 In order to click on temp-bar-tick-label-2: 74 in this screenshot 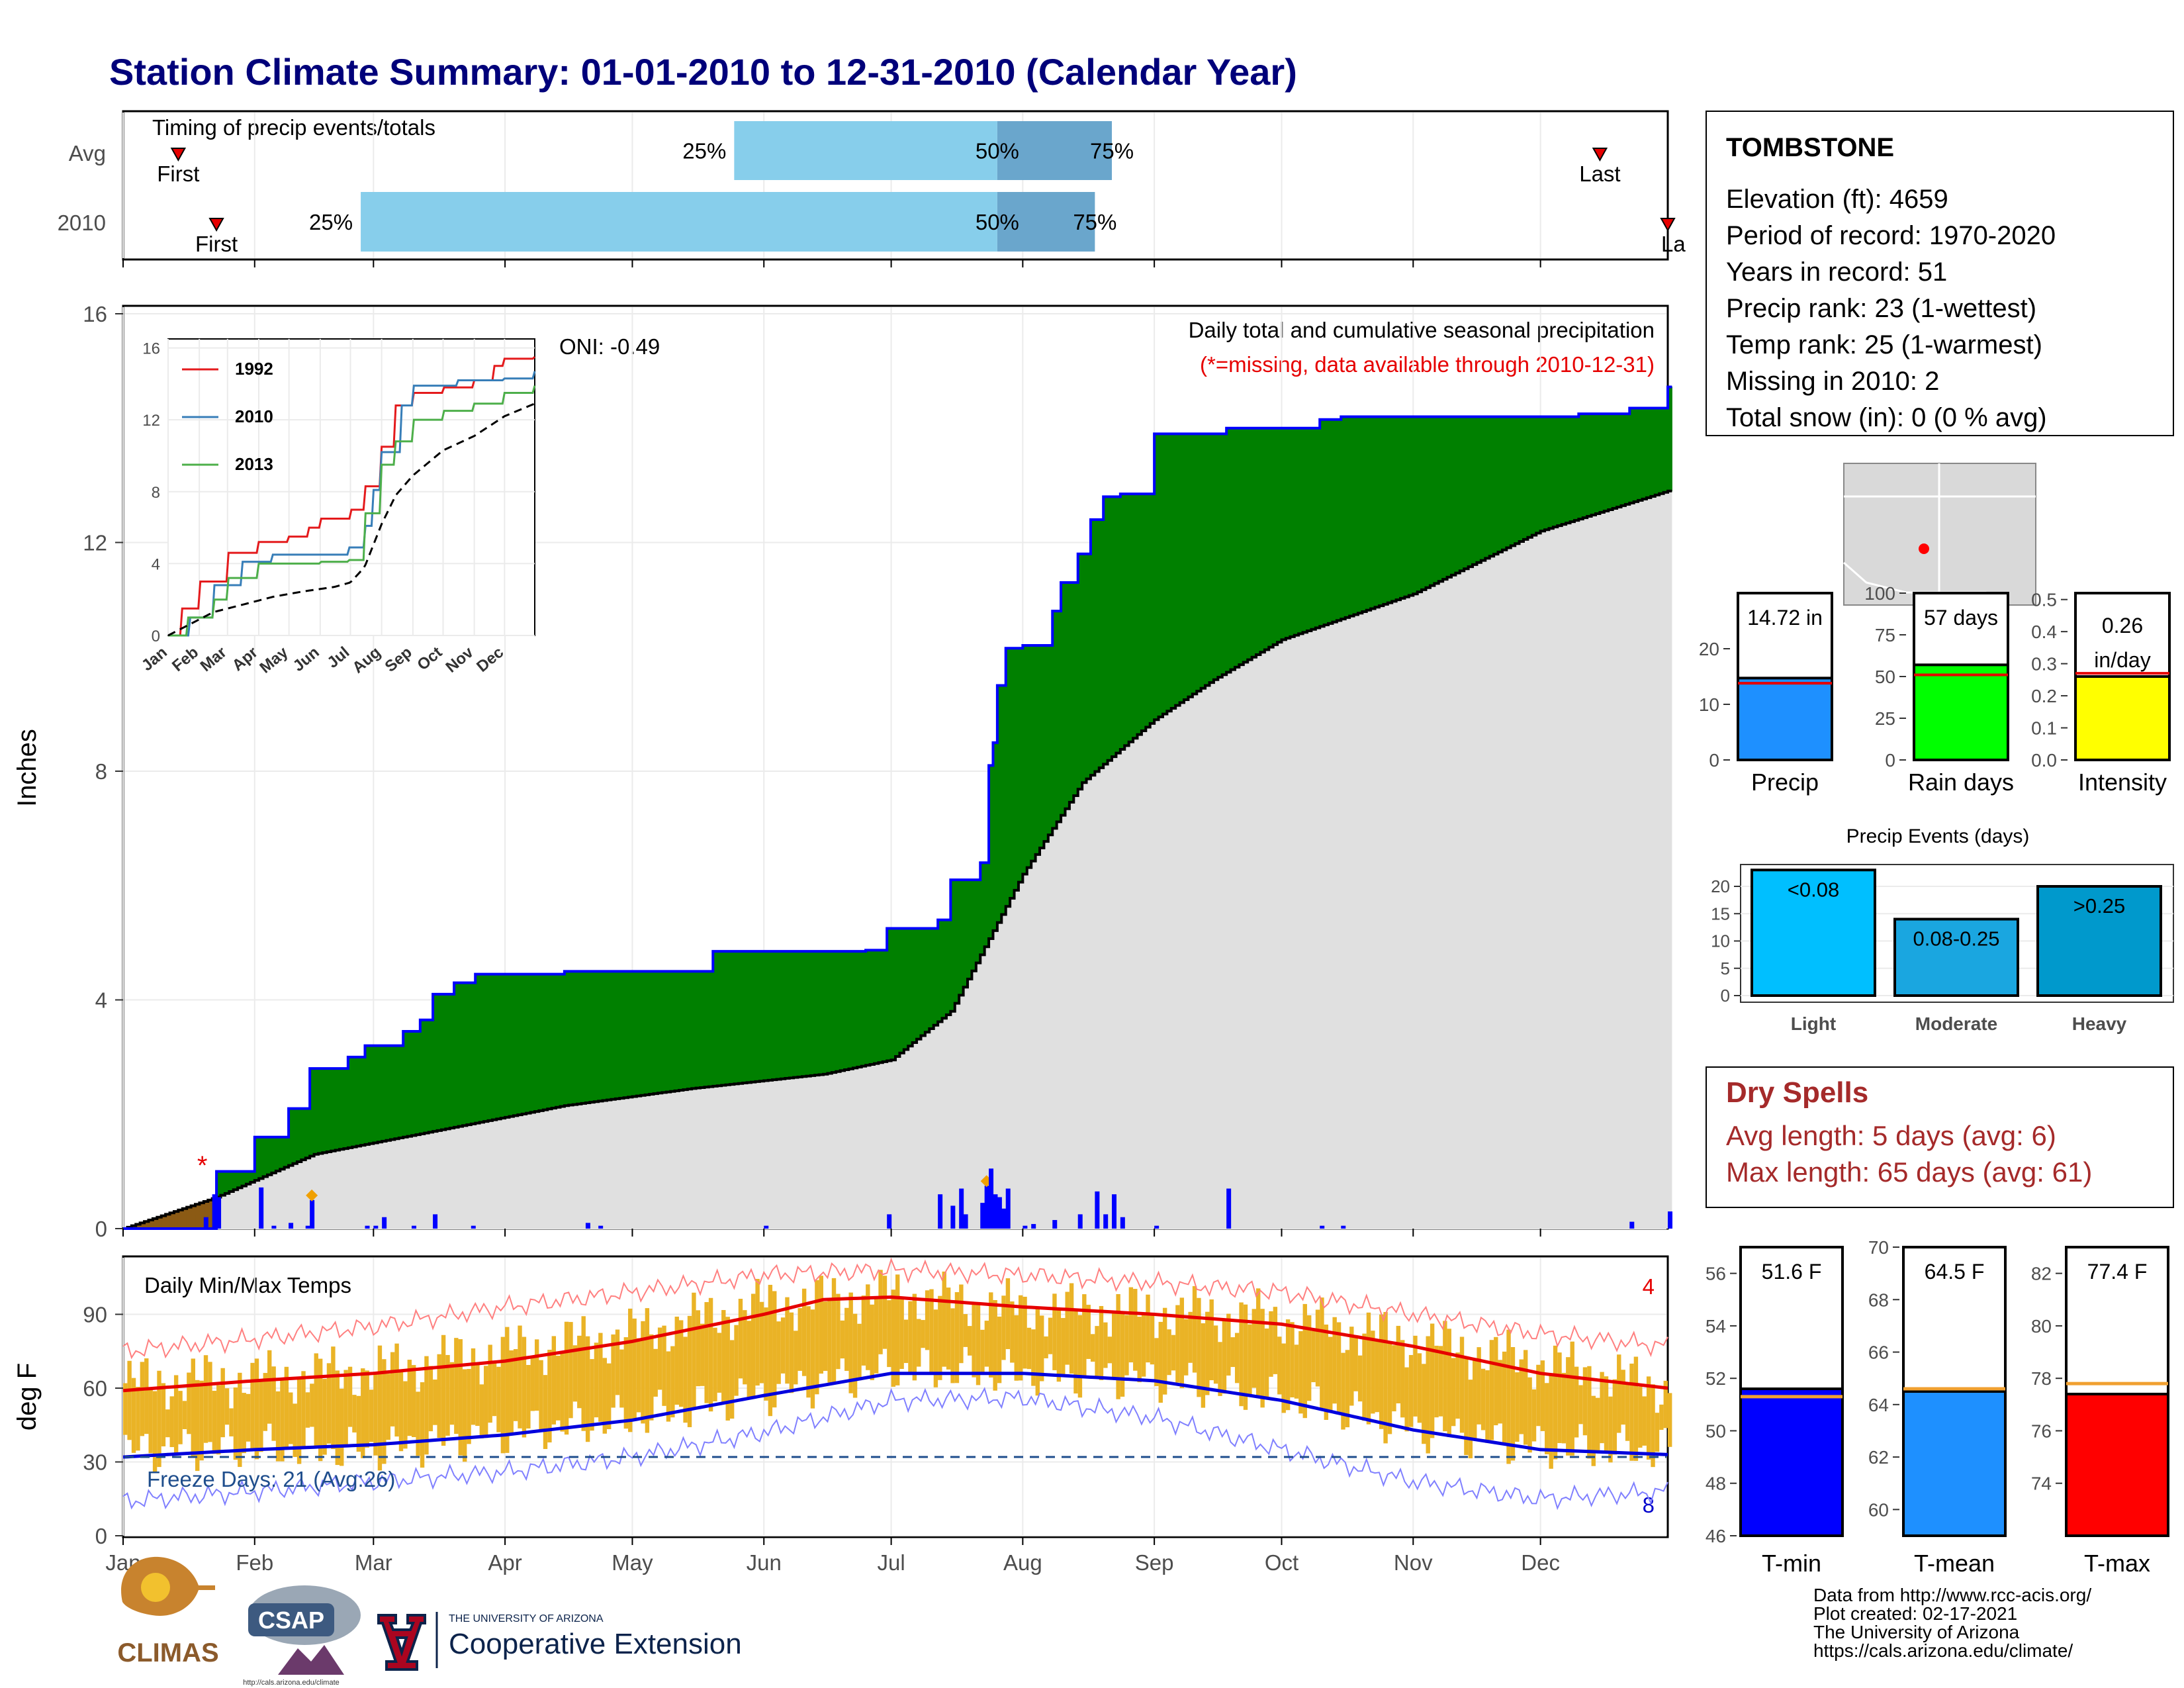, I will do `click(2042, 1484)`.